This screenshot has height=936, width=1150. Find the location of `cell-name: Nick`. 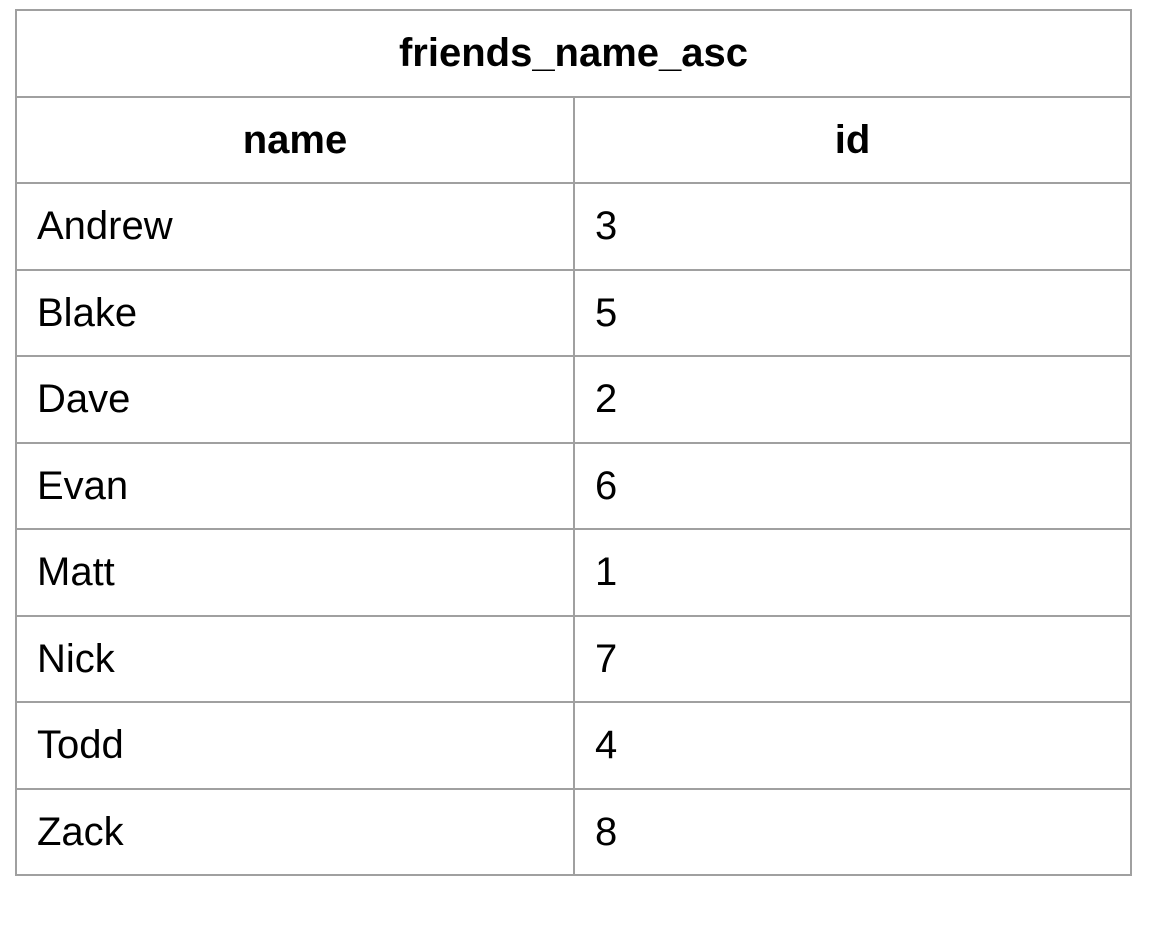

cell-name: Nick is located at coordinates (295, 658).